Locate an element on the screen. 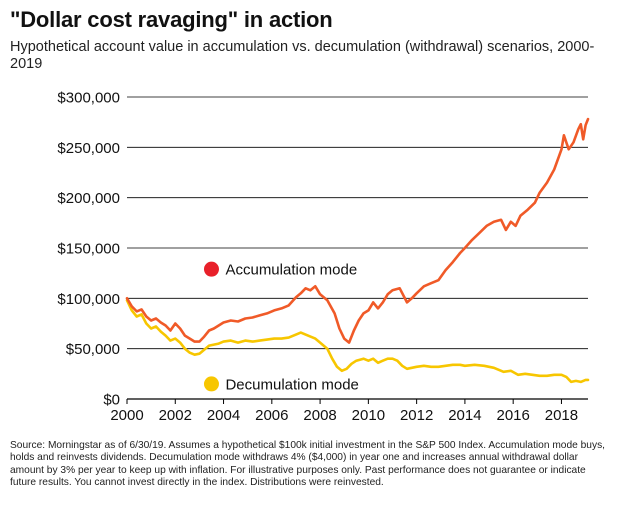 The width and height of the screenshot is (621, 520). x-tick-label: 2004 is located at coordinates (223, 415).